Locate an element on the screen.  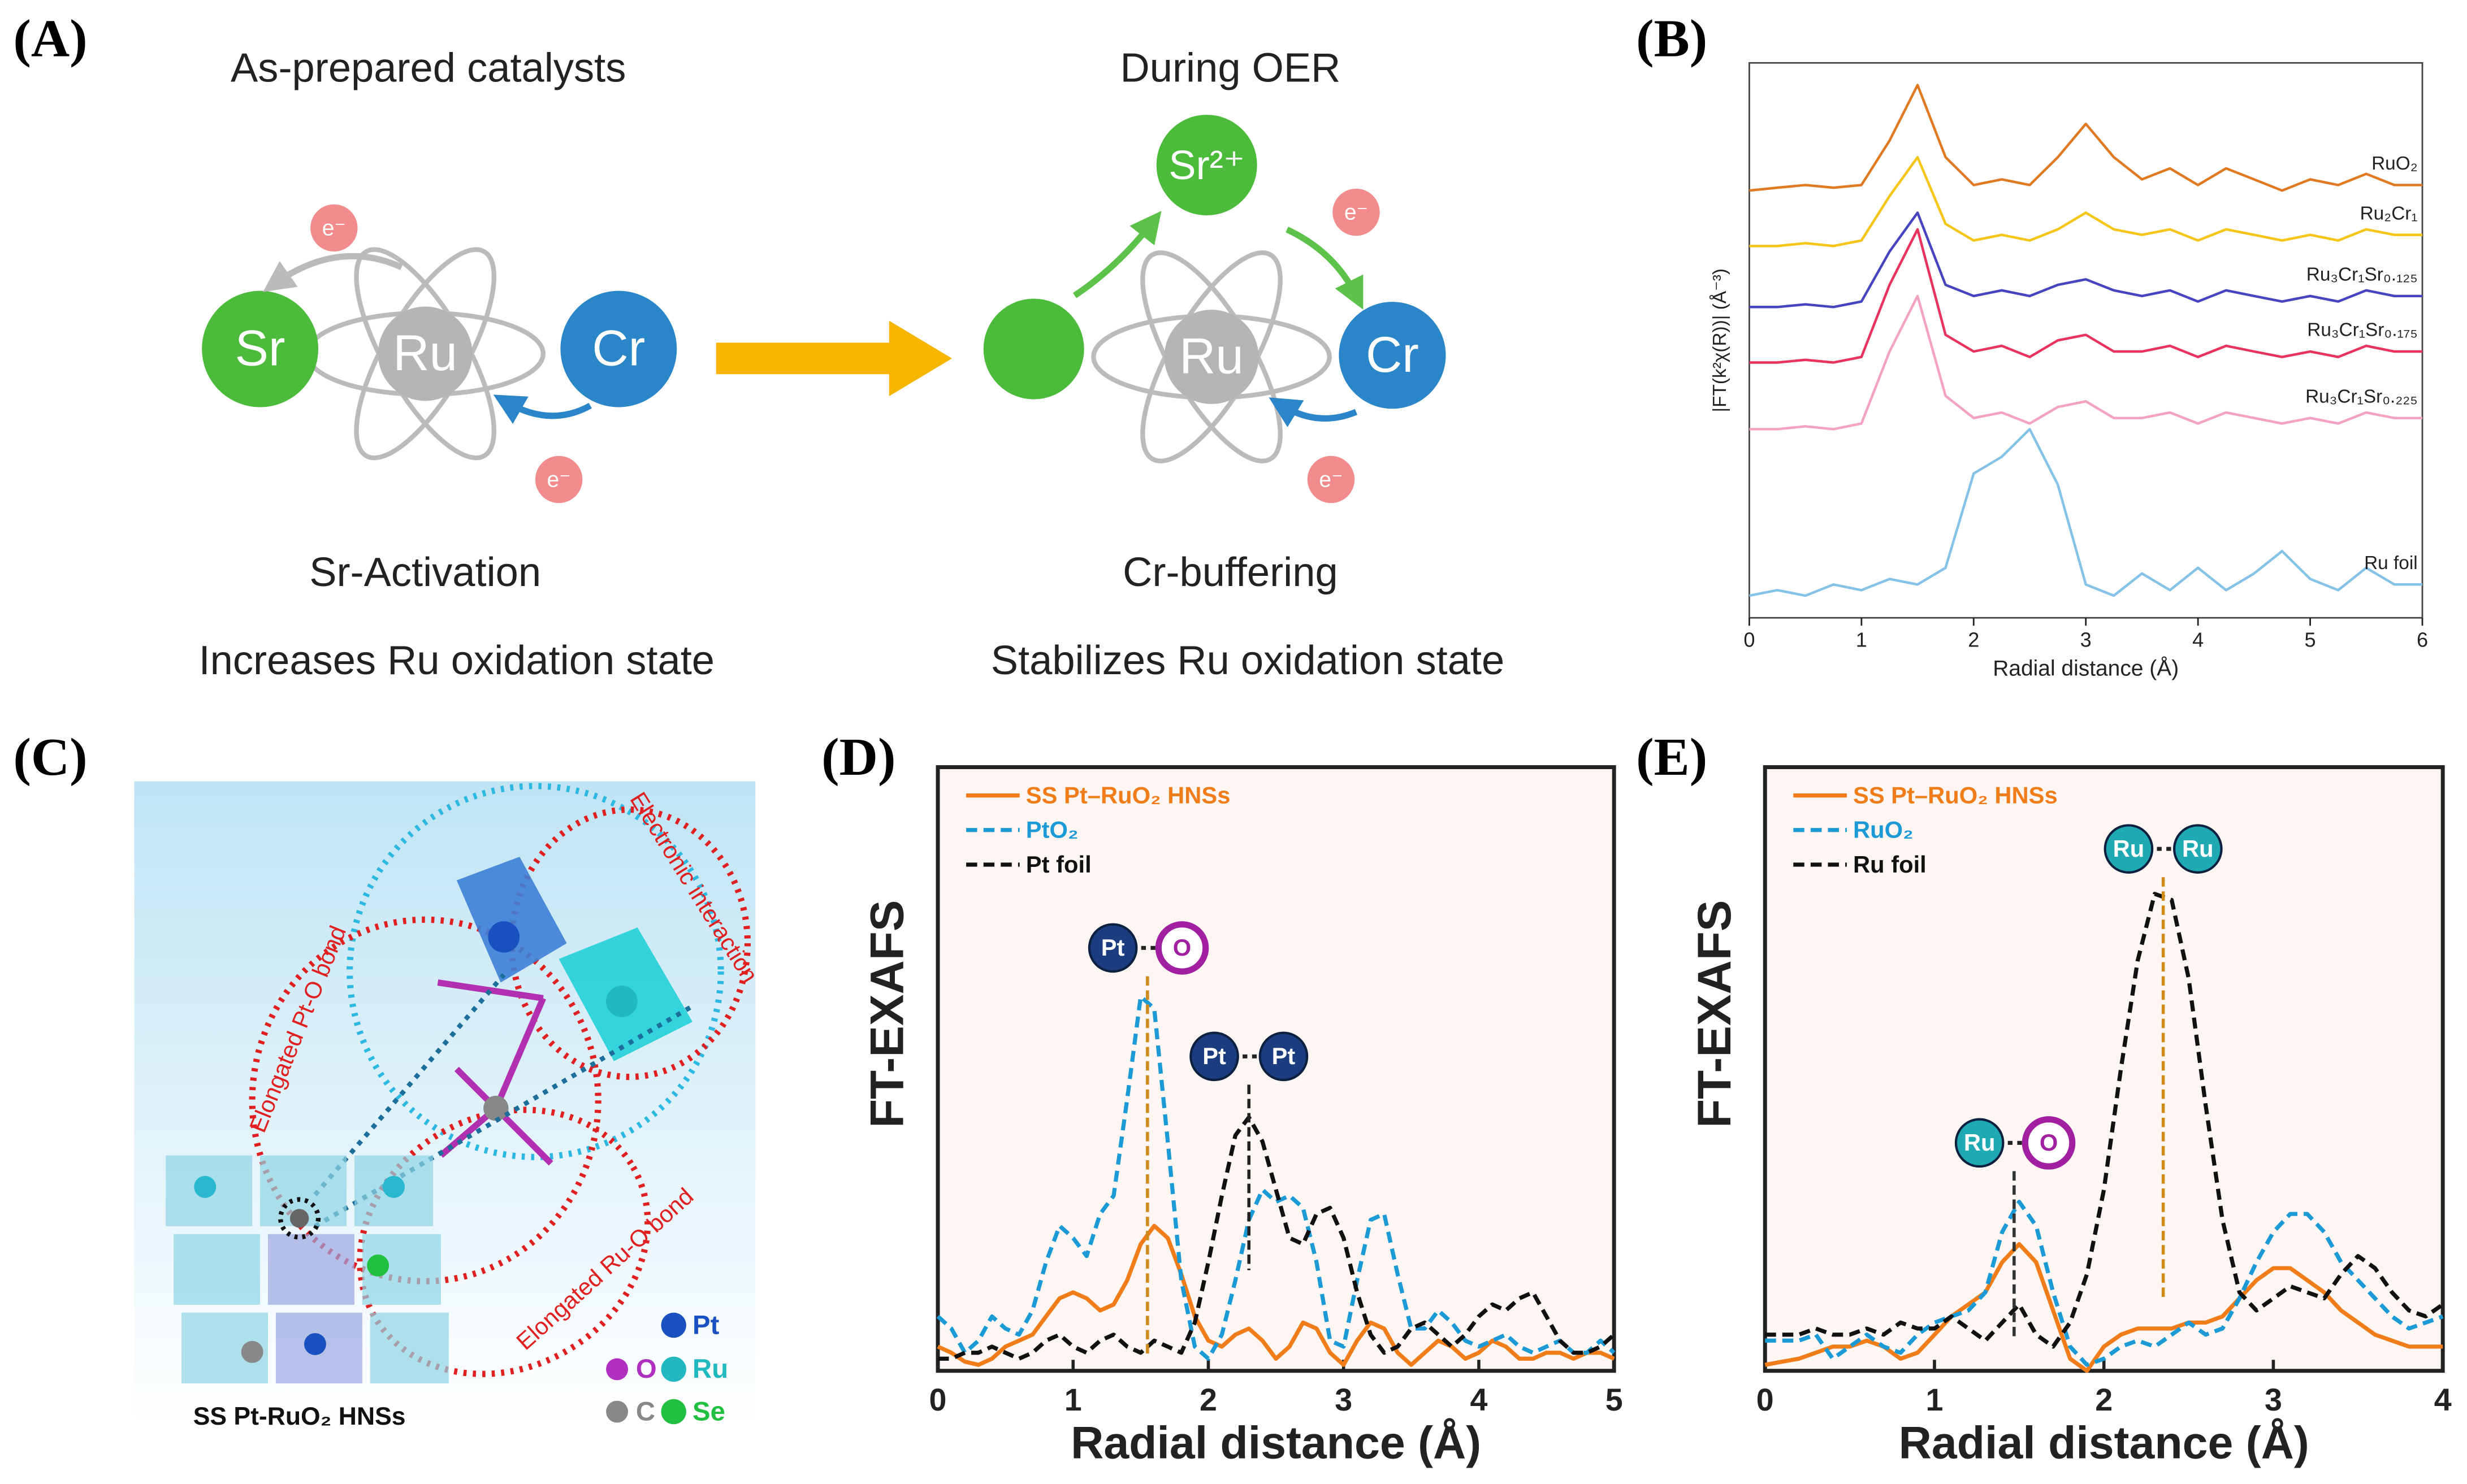
highlight is located at coordinates (299, 1218).